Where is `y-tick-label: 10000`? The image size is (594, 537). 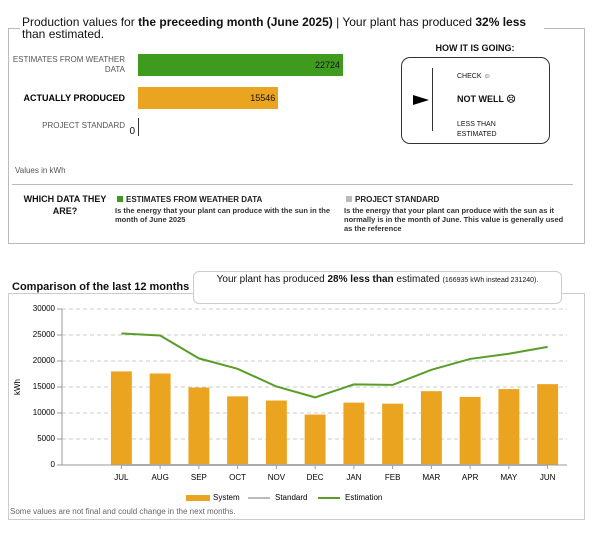 y-tick-label: 10000 is located at coordinates (44, 412).